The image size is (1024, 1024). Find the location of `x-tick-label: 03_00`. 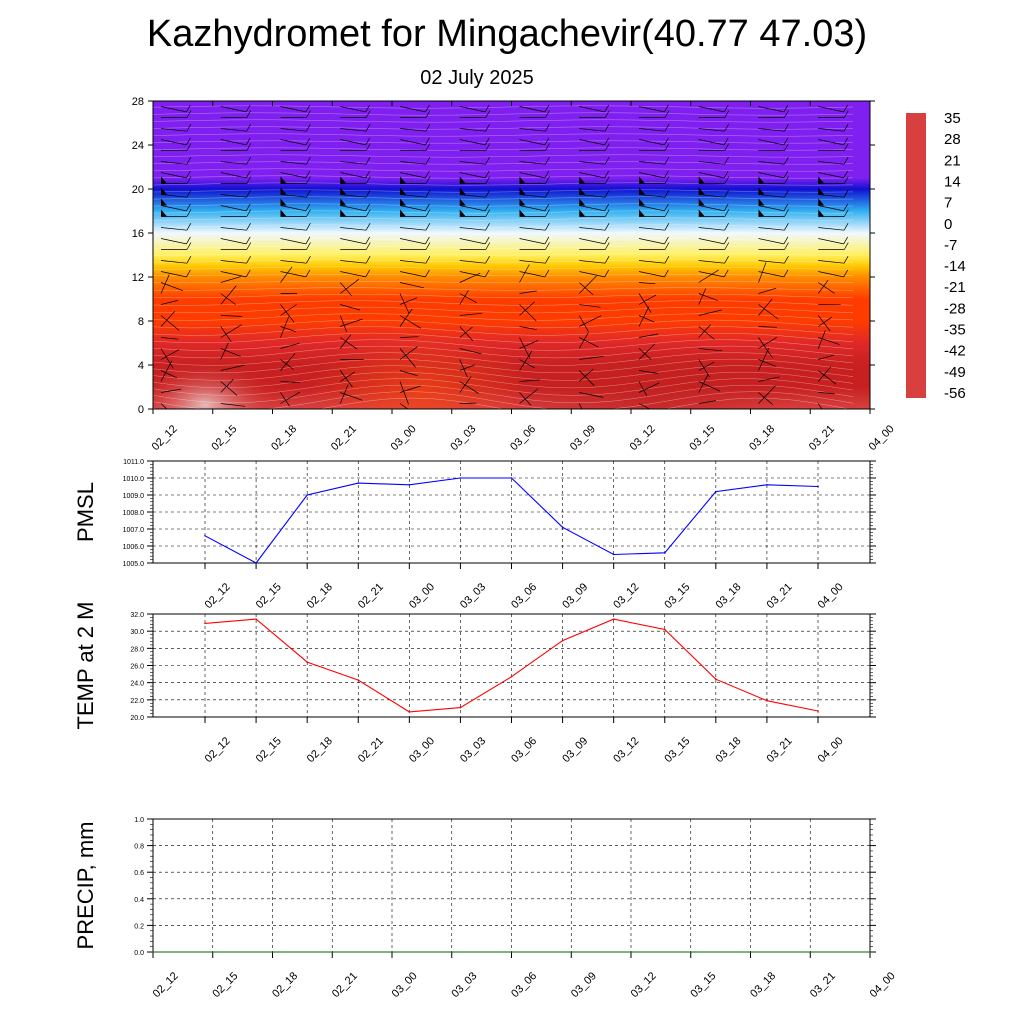

x-tick-label: 03_00 is located at coordinates (404, 438).